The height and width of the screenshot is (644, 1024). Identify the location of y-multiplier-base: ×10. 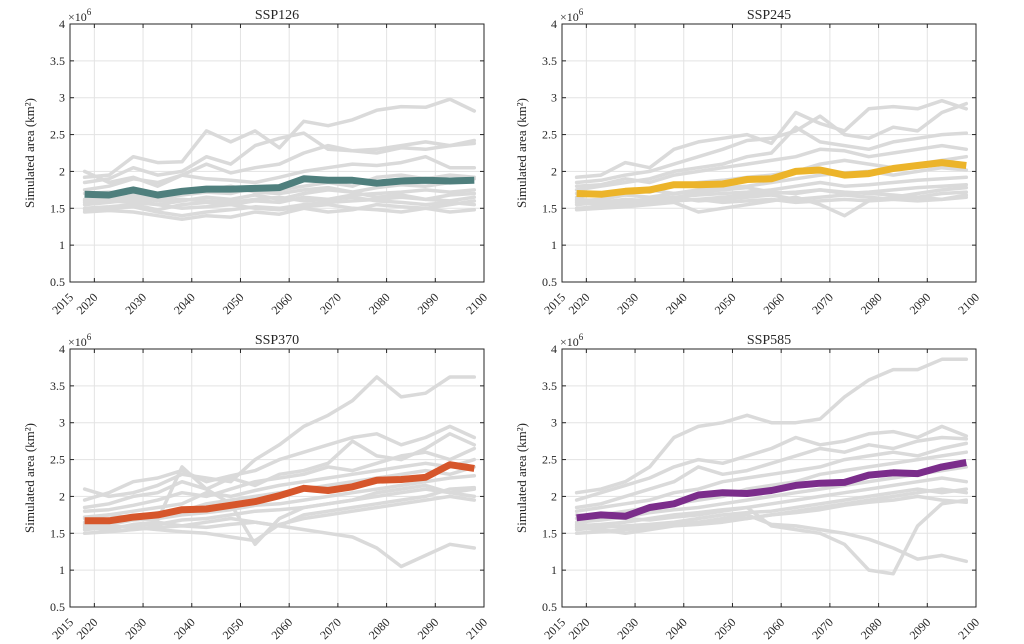
(77, 342).